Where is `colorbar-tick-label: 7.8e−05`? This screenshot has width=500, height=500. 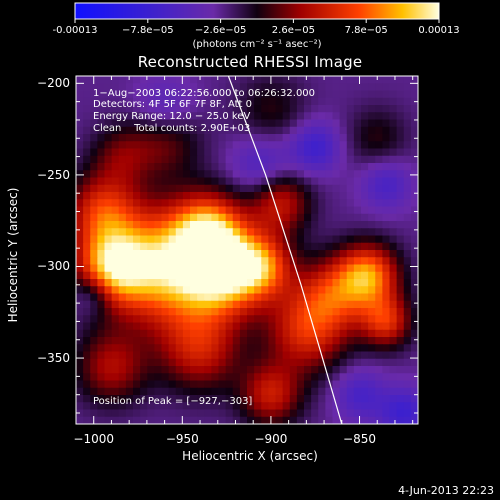
colorbar-tick-label: 7.8e−05 is located at coordinates (366, 30).